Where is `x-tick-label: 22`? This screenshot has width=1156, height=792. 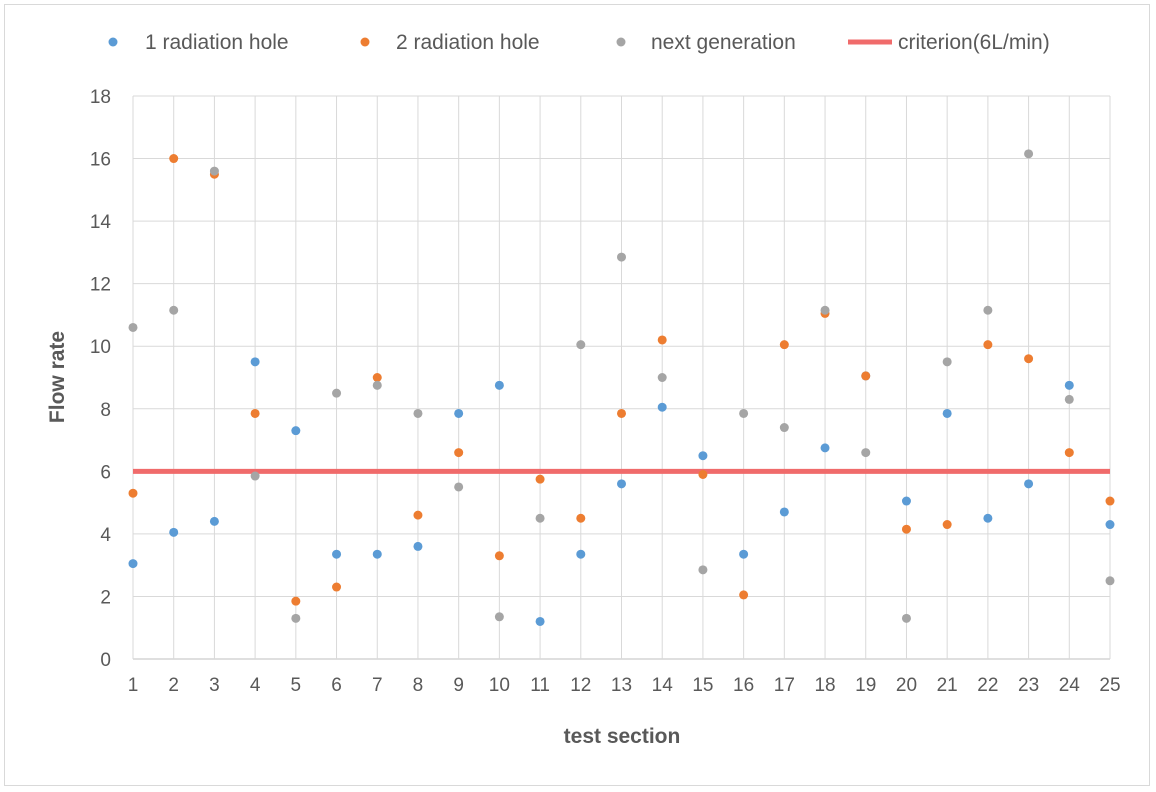 x-tick-label: 22 is located at coordinates (987, 685).